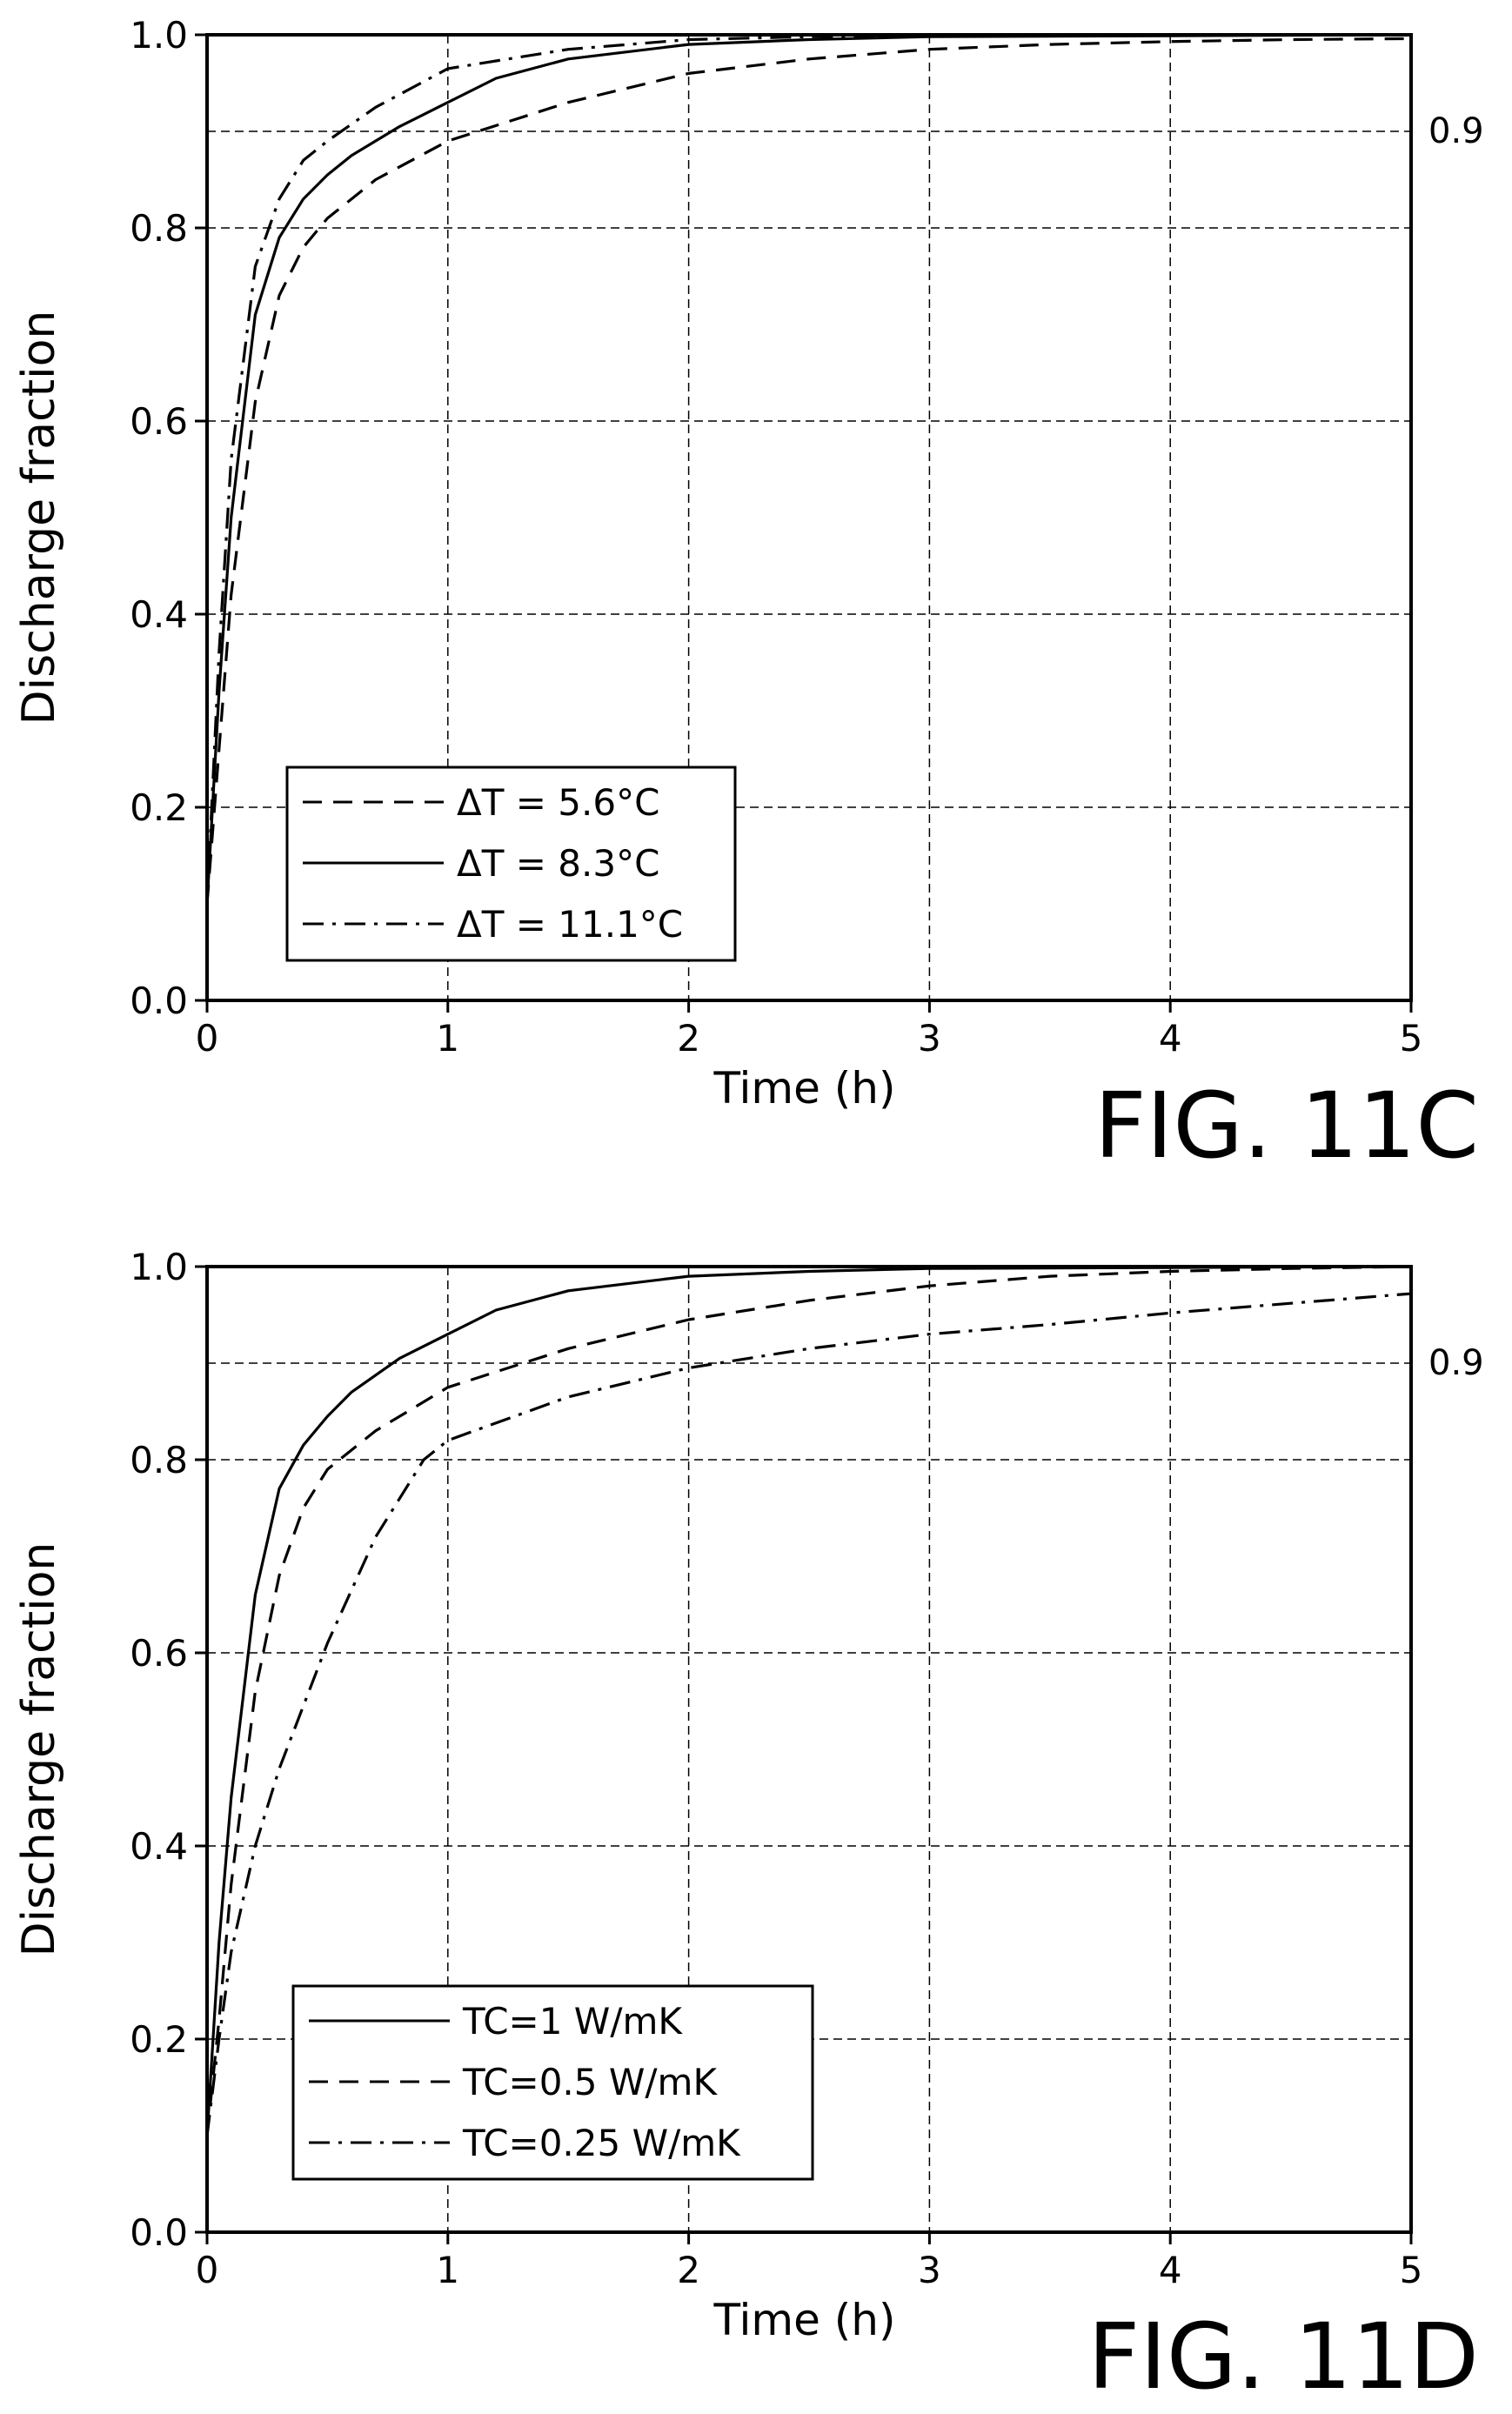 The width and height of the screenshot is (1512, 2414). I want to click on figure-label: FIG. 11C, so click(1286, 1126).